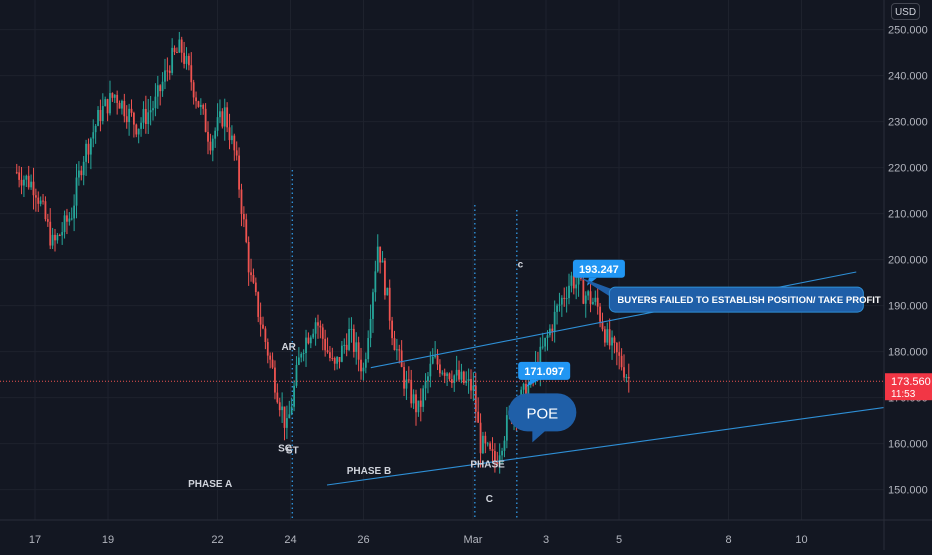  I want to click on chart-annotation: C, so click(489, 499).